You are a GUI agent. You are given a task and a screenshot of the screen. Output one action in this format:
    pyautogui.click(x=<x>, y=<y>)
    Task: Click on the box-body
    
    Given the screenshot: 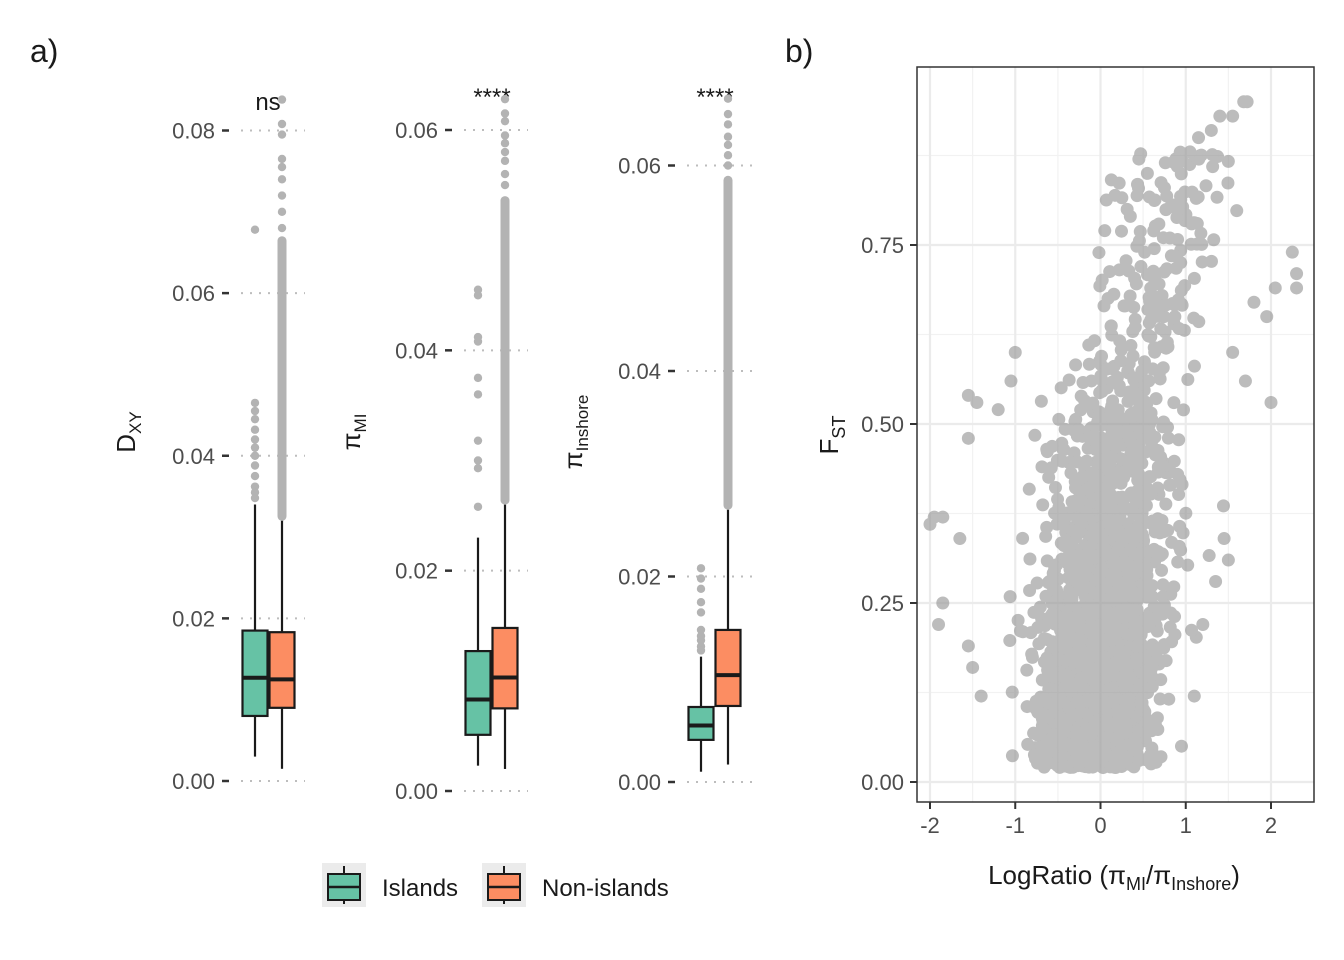 What is the action you would take?
    pyautogui.click(x=478, y=692)
    